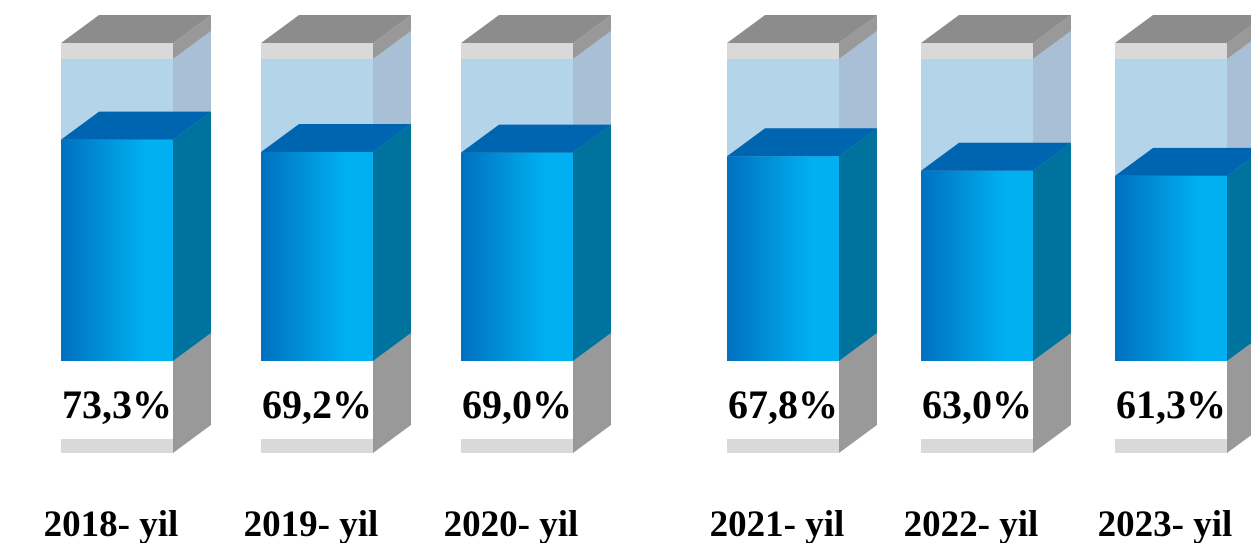 The height and width of the screenshot is (543, 1251). I want to click on category-label: 2021- yil, so click(777, 523).